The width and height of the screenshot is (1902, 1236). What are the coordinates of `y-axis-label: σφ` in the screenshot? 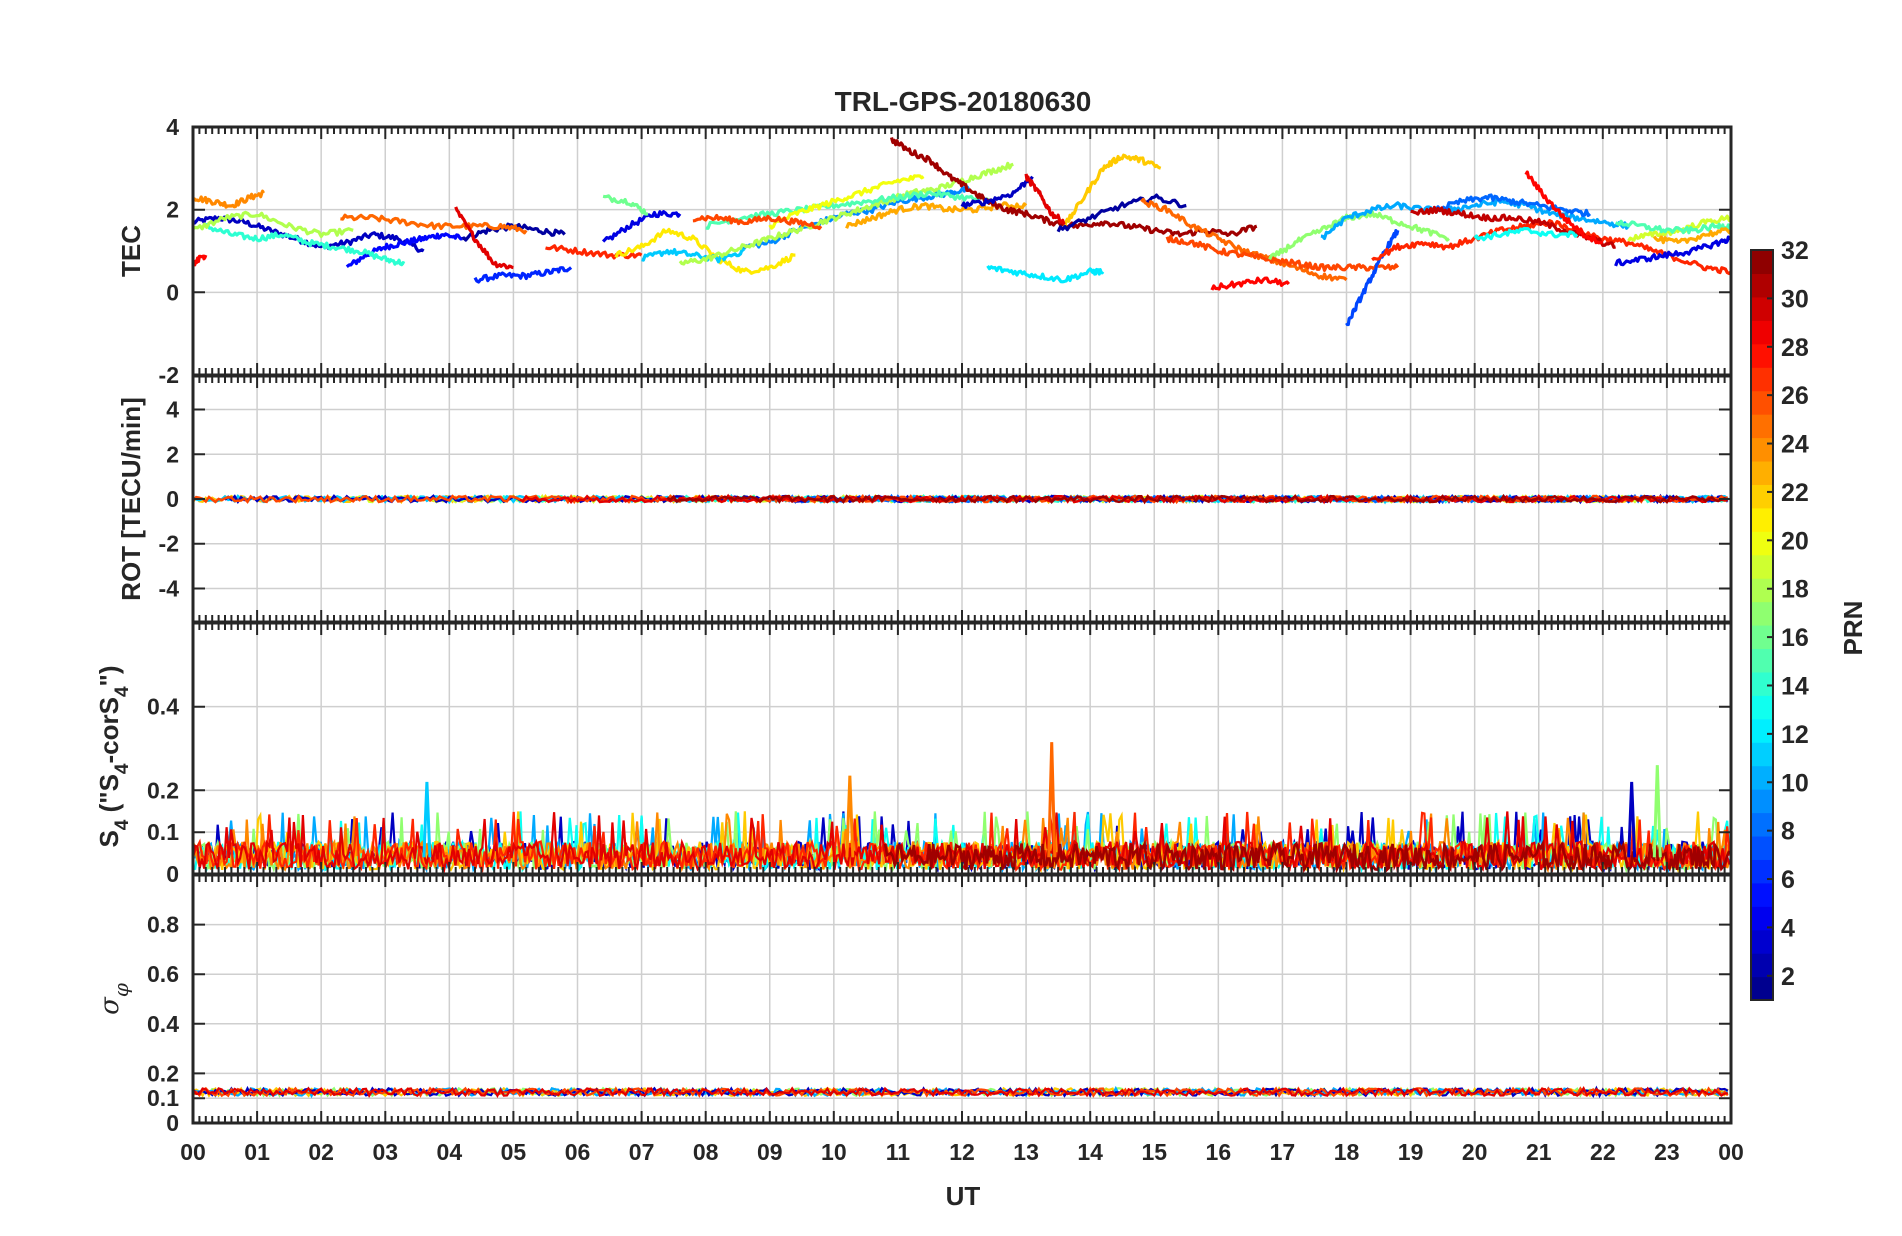 It's located at (114, 999).